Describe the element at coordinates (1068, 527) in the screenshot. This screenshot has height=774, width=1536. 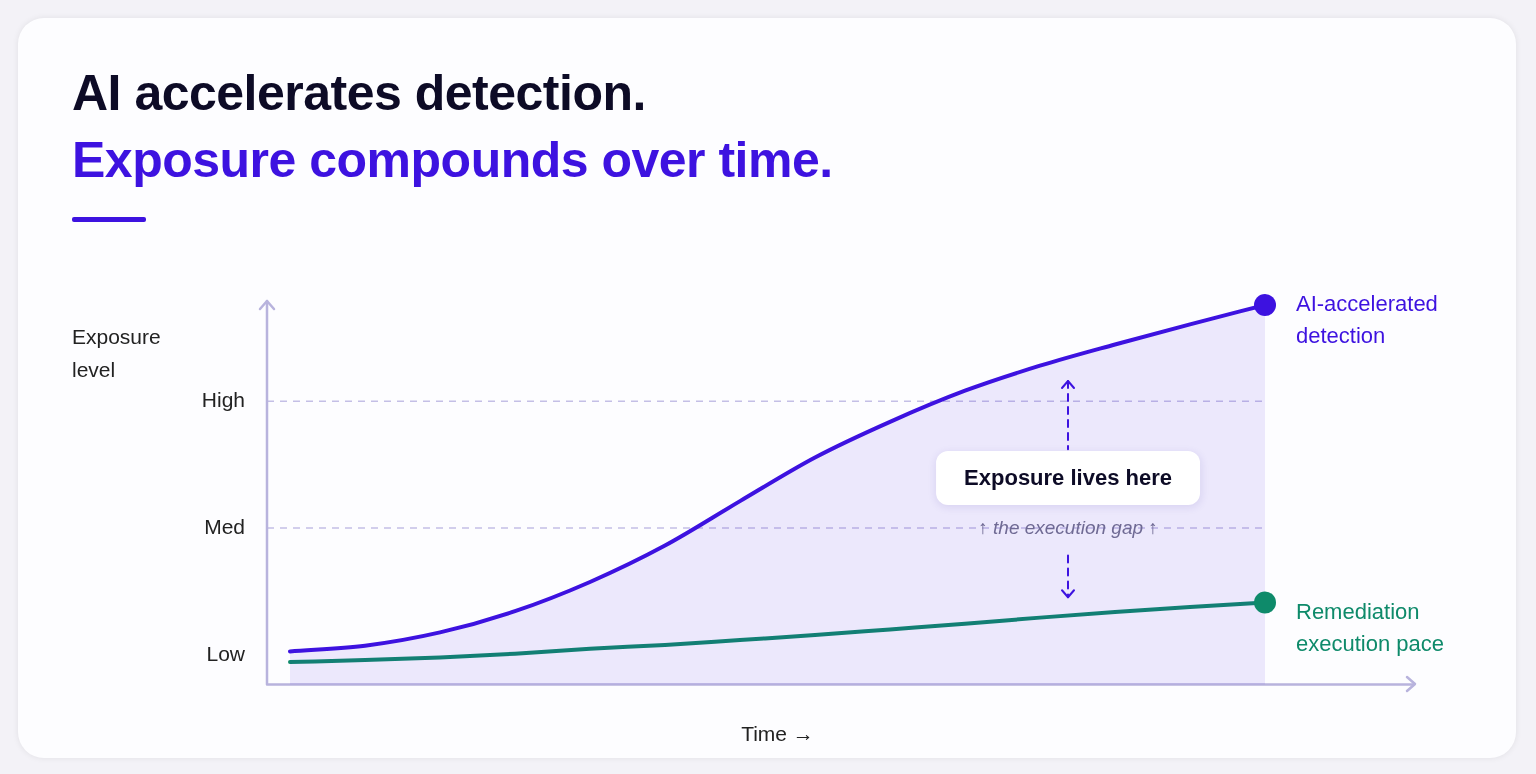
I see `annotation: ↑ the execution gap ↑` at that location.